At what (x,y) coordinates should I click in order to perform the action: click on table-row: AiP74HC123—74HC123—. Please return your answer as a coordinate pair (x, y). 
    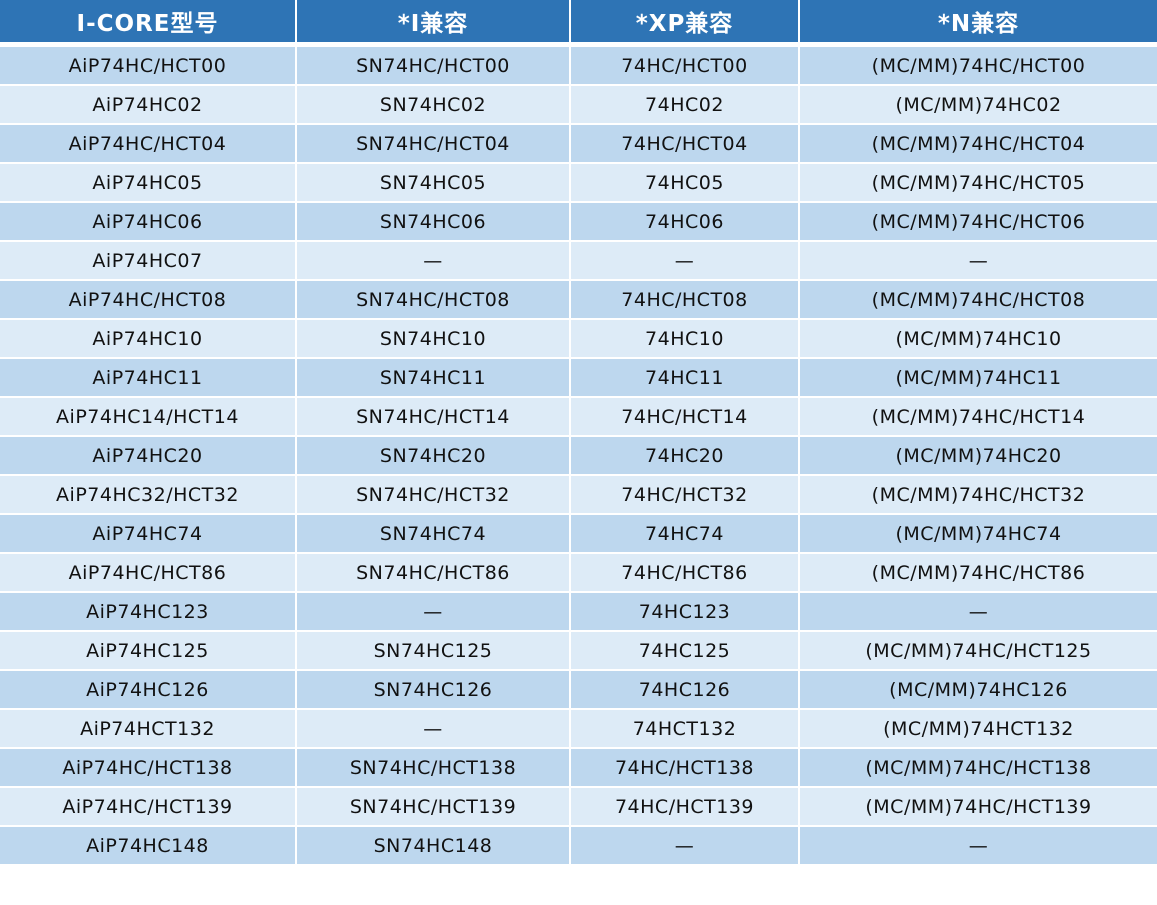
    Looking at the image, I should click on (578, 611).